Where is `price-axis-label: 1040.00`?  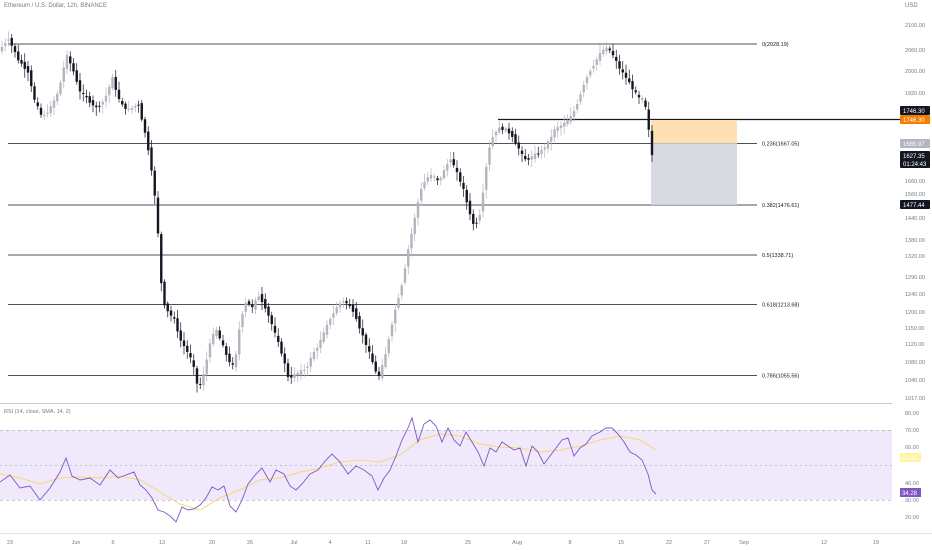
price-axis-label: 1040.00 is located at coordinates (915, 381).